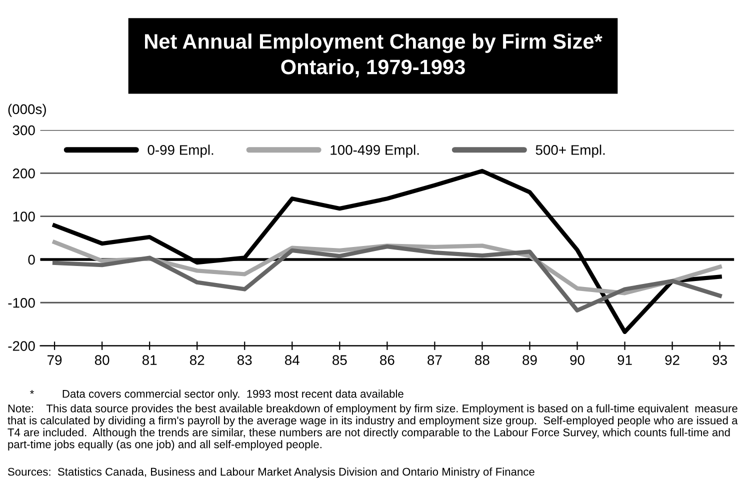 Image resolution: width=746 pixels, height=487 pixels. I want to click on x-tick-label: 84, so click(292, 360).